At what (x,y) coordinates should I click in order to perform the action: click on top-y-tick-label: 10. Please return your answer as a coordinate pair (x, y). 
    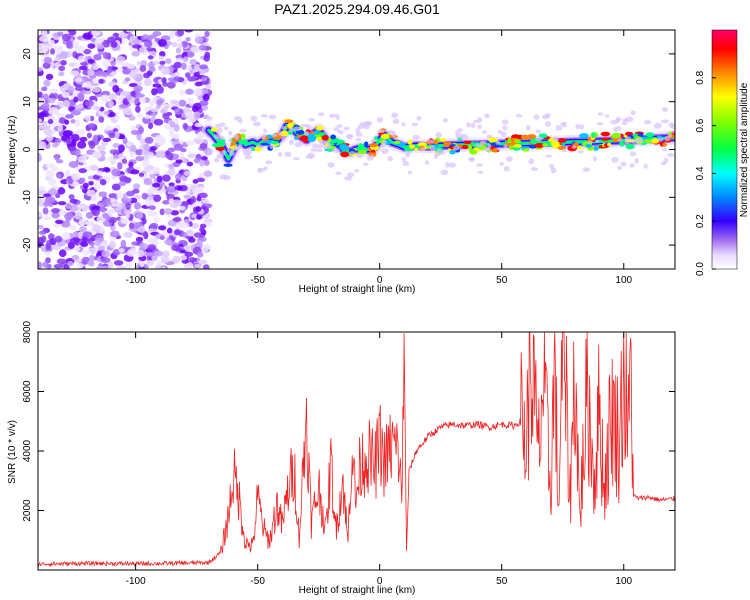
    Looking at the image, I should click on (27, 102).